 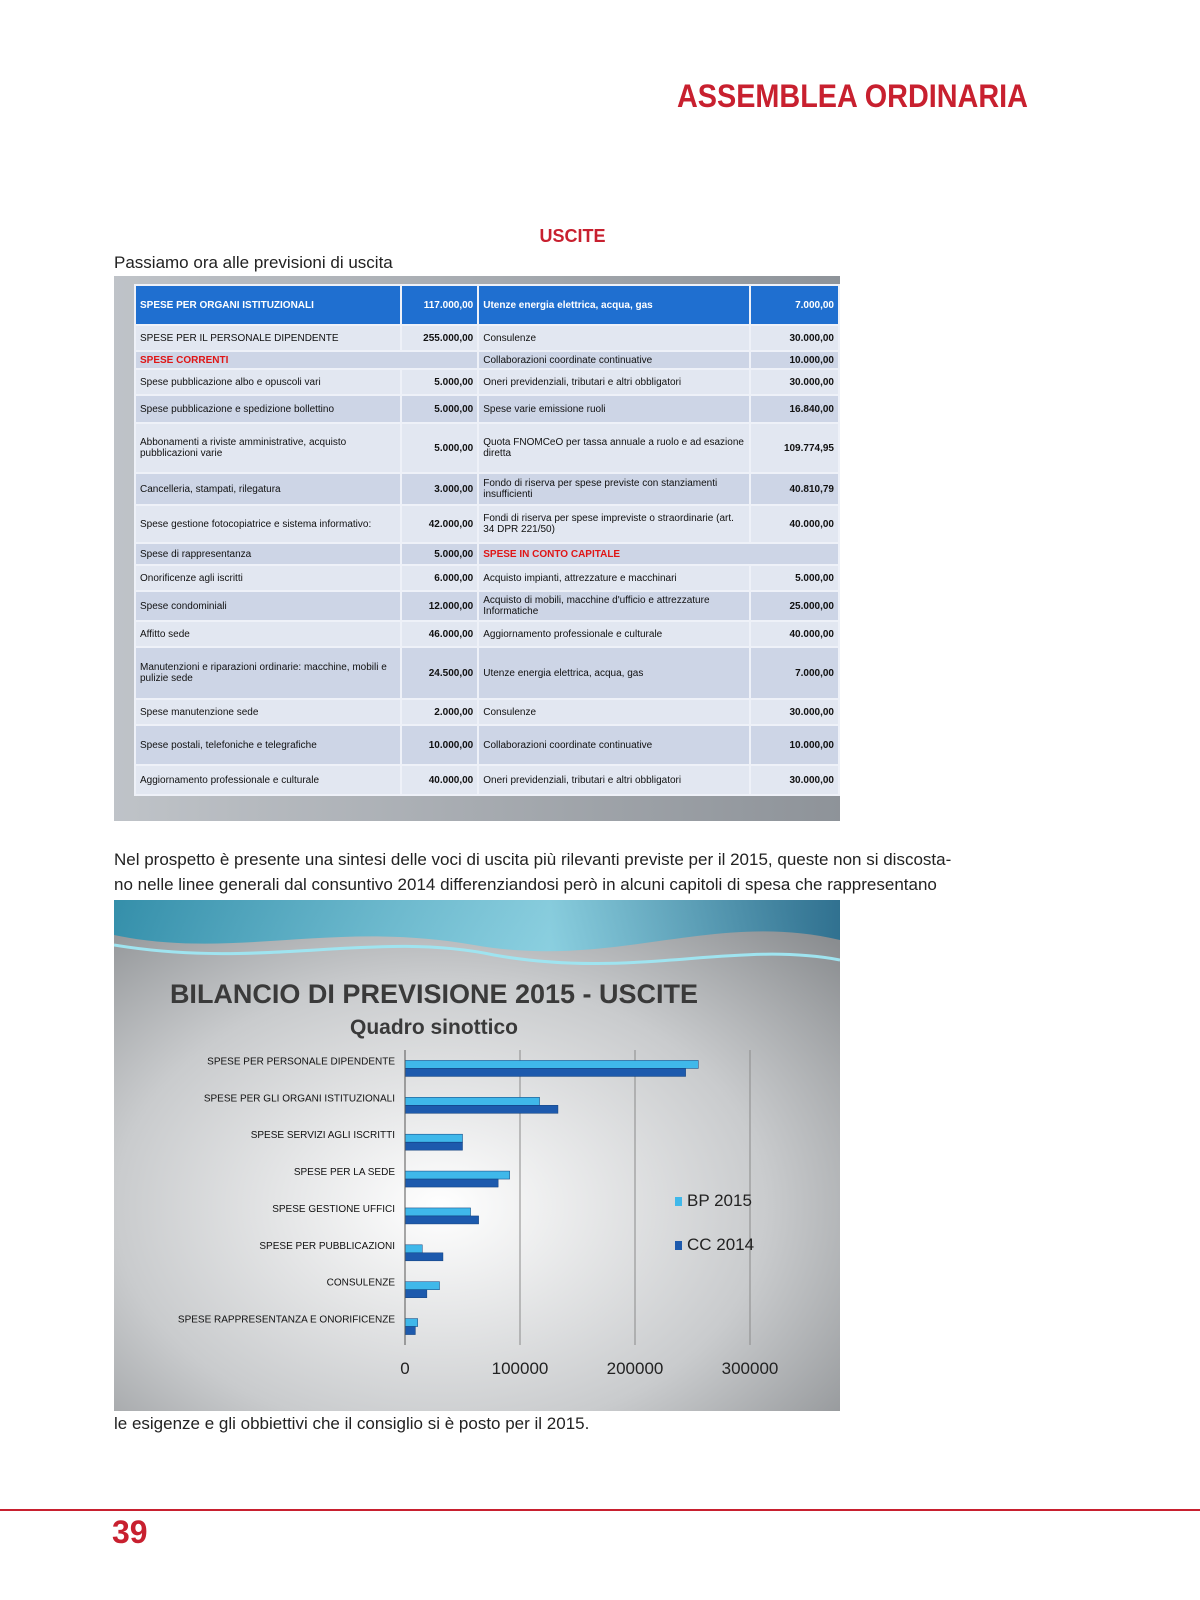 I want to click on wave, so click(x=477, y=926).